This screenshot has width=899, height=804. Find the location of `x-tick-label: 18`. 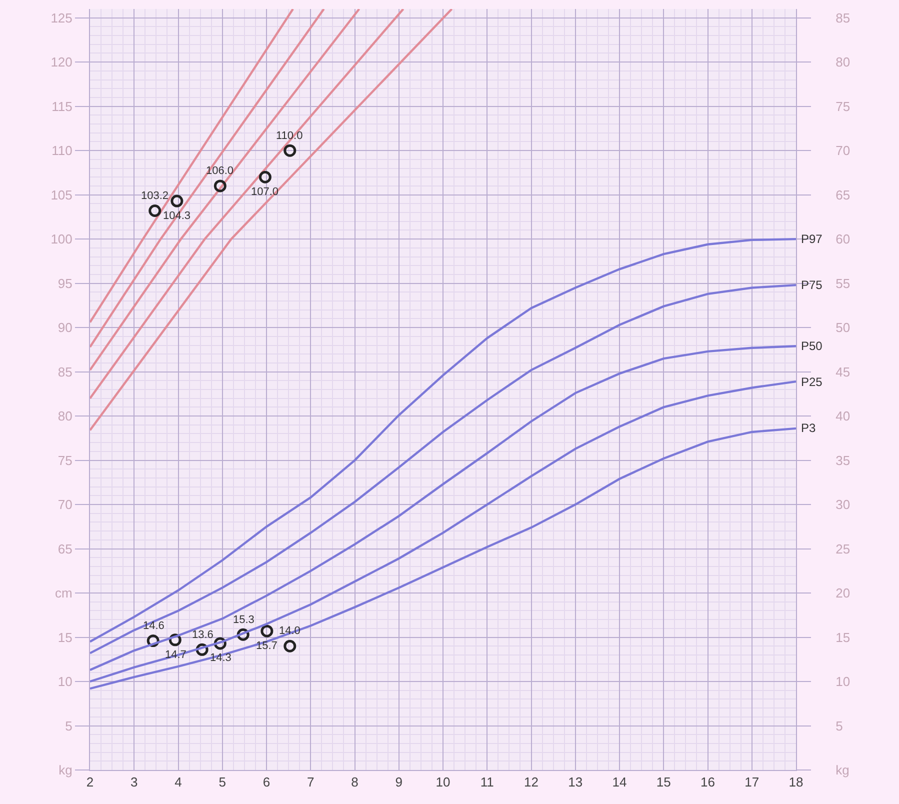

x-tick-label: 18 is located at coordinates (796, 782).